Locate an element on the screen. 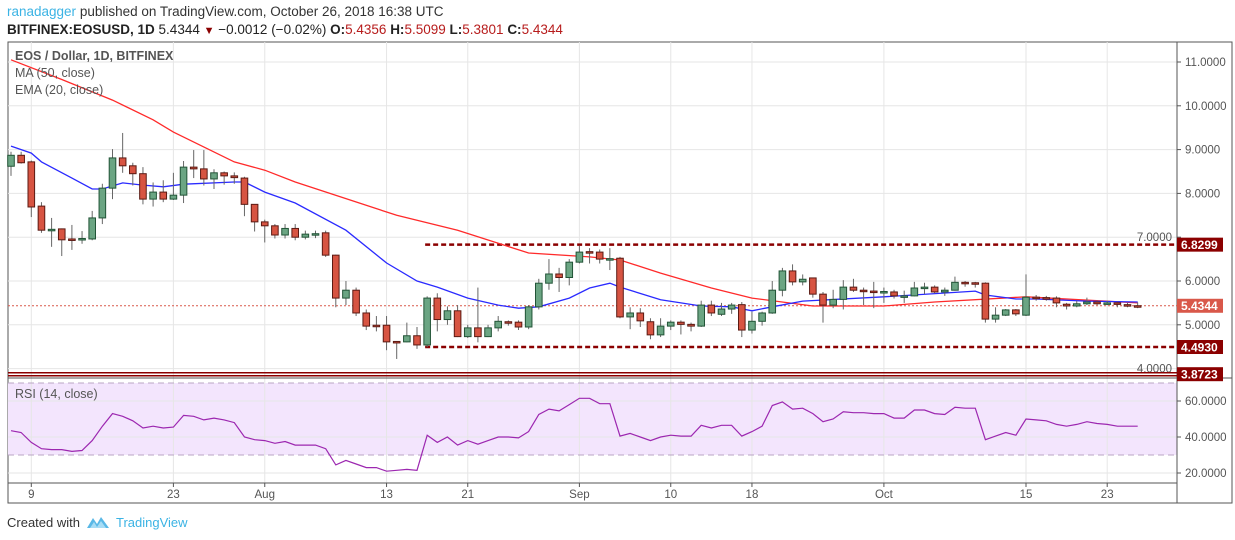 This screenshot has height=540, width=1235. last-price-badge: 5.4344 is located at coordinates (1199, 306).